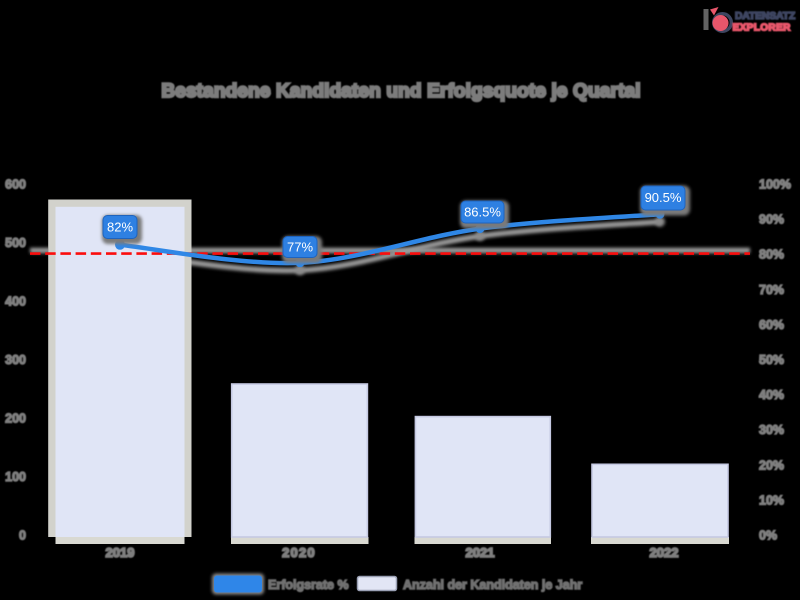 This screenshot has height=600, width=800. What do you see at coordinates (663, 197) in the screenshot?
I see `svg-text: 90.5%` at bounding box center [663, 197].